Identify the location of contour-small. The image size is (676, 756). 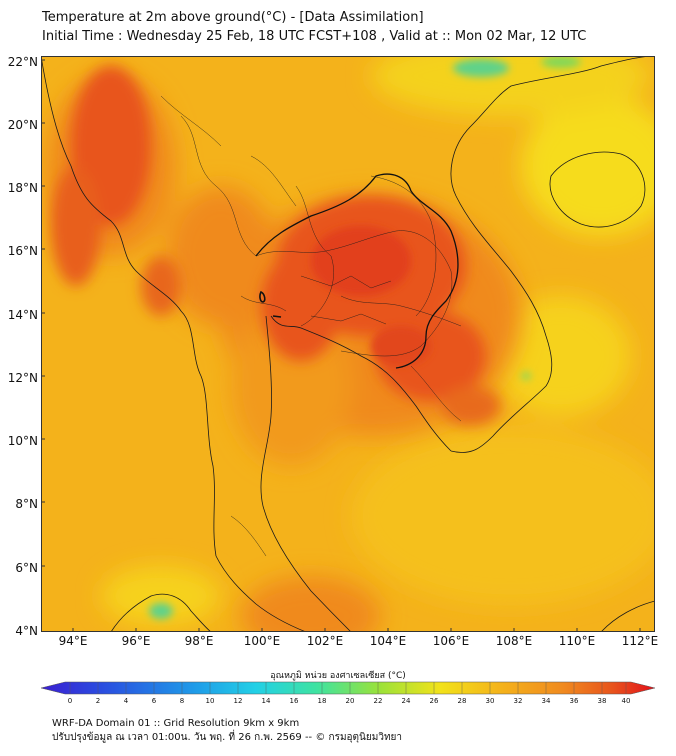
(277, 316).